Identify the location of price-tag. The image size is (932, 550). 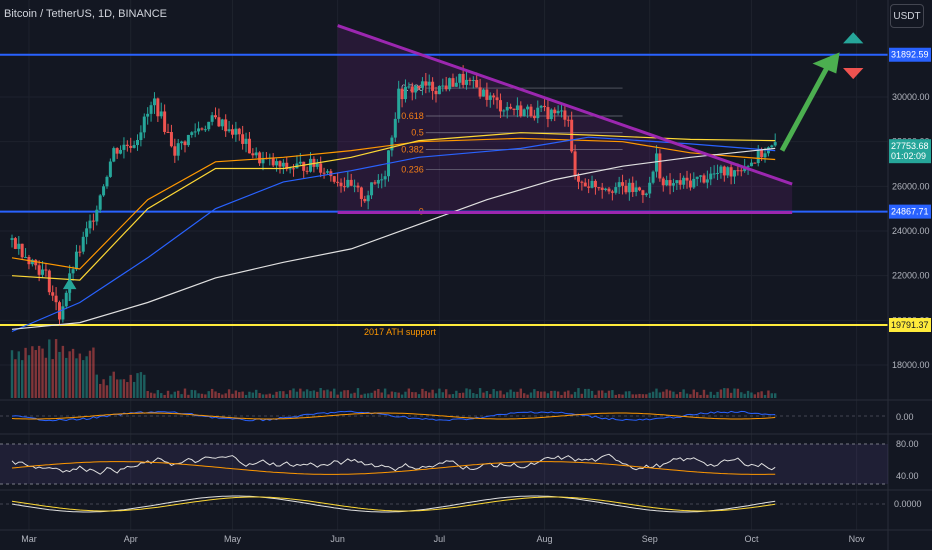
(910, 211).